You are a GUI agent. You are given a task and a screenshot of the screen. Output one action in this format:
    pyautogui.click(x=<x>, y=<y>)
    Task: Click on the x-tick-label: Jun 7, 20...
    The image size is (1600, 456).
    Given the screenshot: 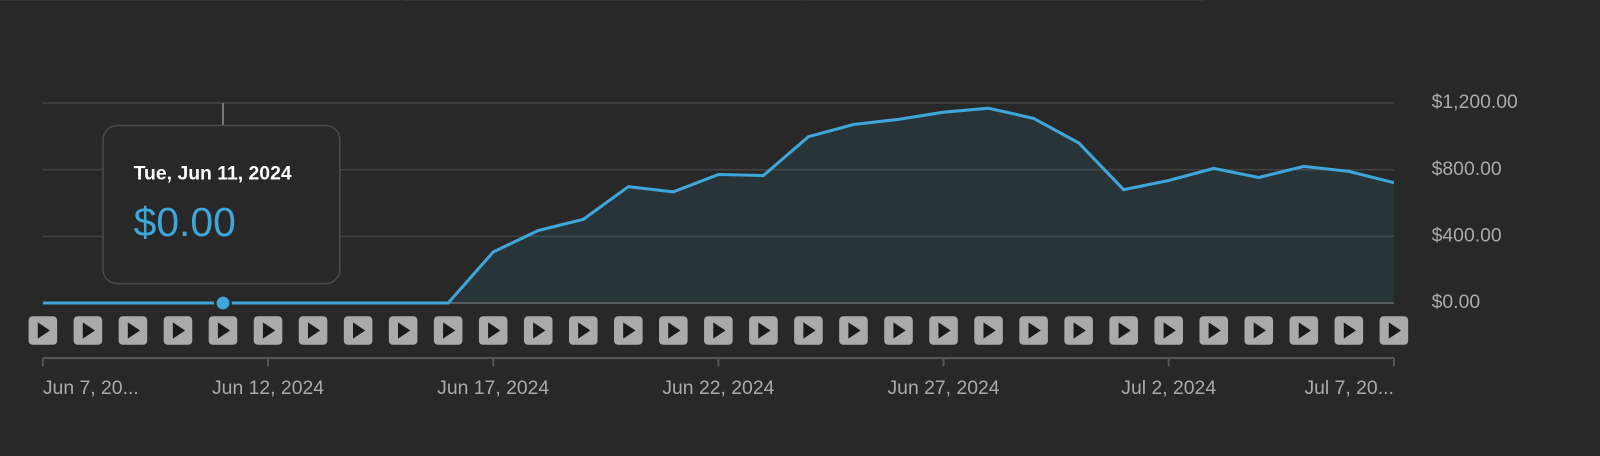 What is the action you would take?
    pyautogui.click(x=91, y=388)
    